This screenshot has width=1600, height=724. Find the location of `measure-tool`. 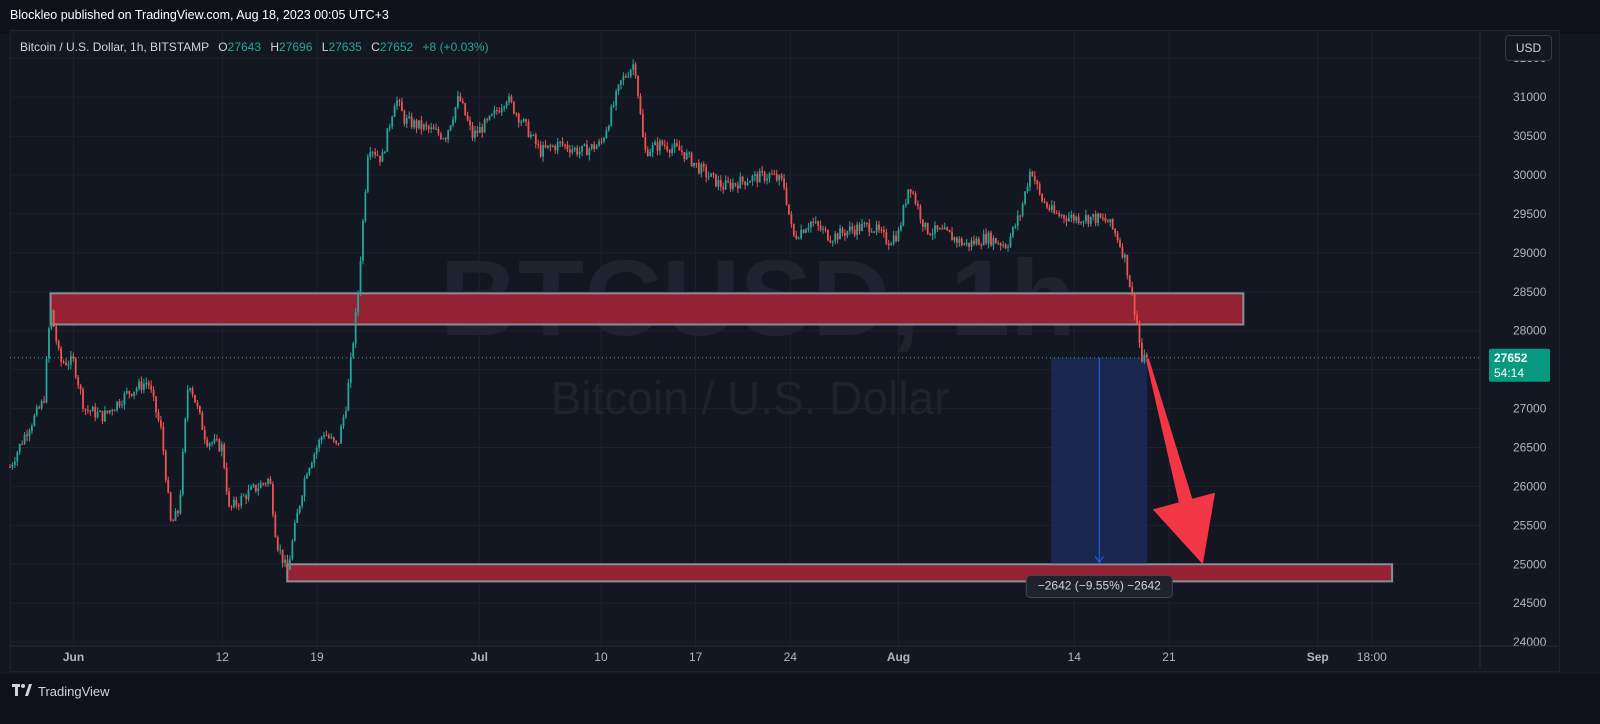

measure-tool is located at coordinates (1099, 460).